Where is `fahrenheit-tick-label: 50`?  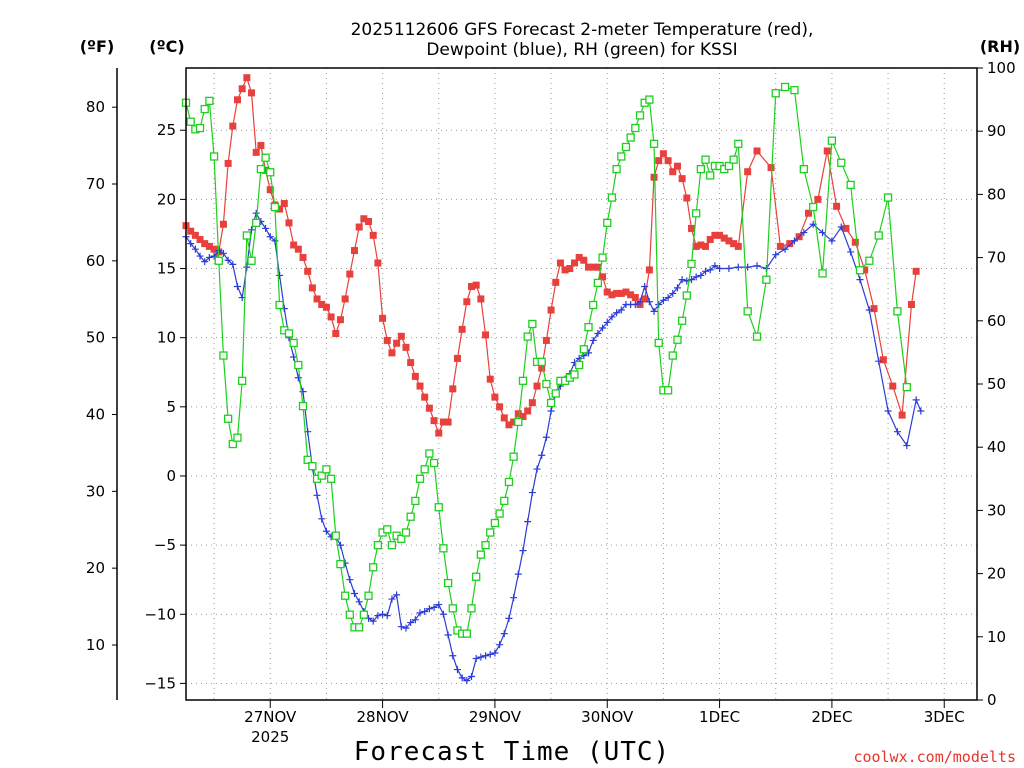
fahrenheit-tick-label: 50 is located at coordinates (95, 338).